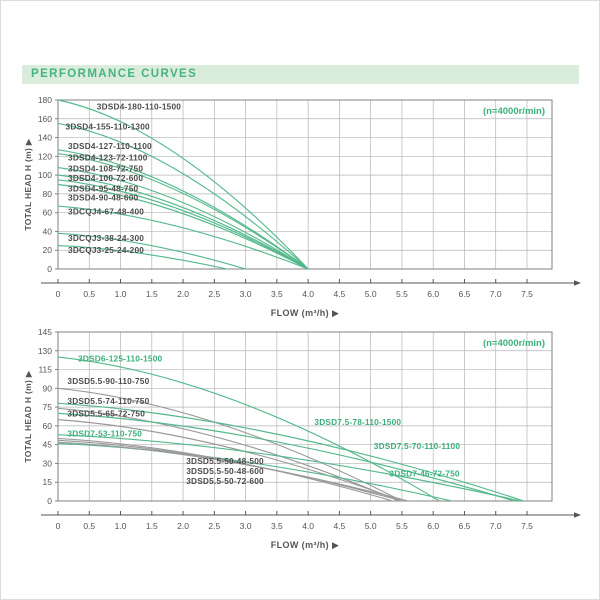 The width and height of the screenshot is (600, 600). Describe the element at coordinates (139, 107) in the screenshot. I see `curve-label-3DSD4-180-110-1500: 3DSD4-180-110-1500` at that location.